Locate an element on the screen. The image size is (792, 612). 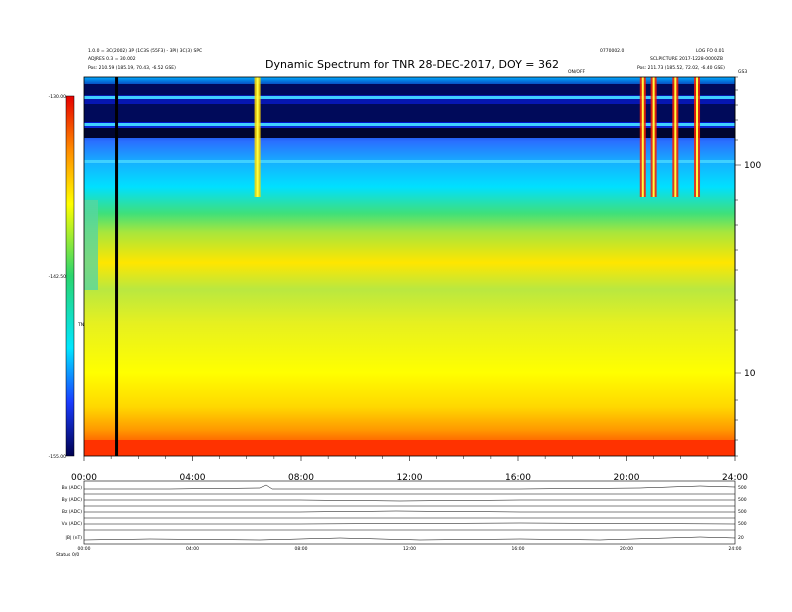
stack-time-label-6: 24:00 is located at coordinates (735, 549).